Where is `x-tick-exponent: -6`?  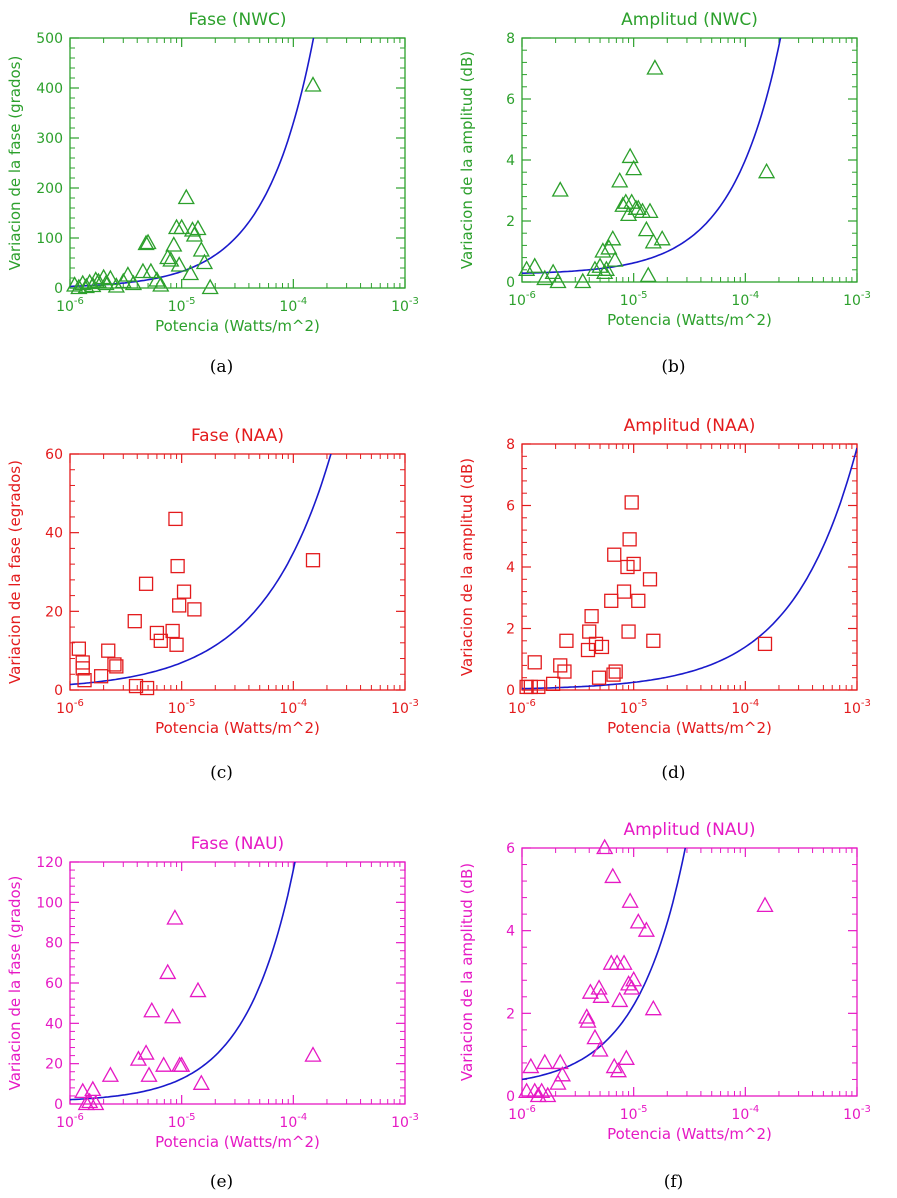 x-tick-exponent: -6 is located at coordinates (79, 703).